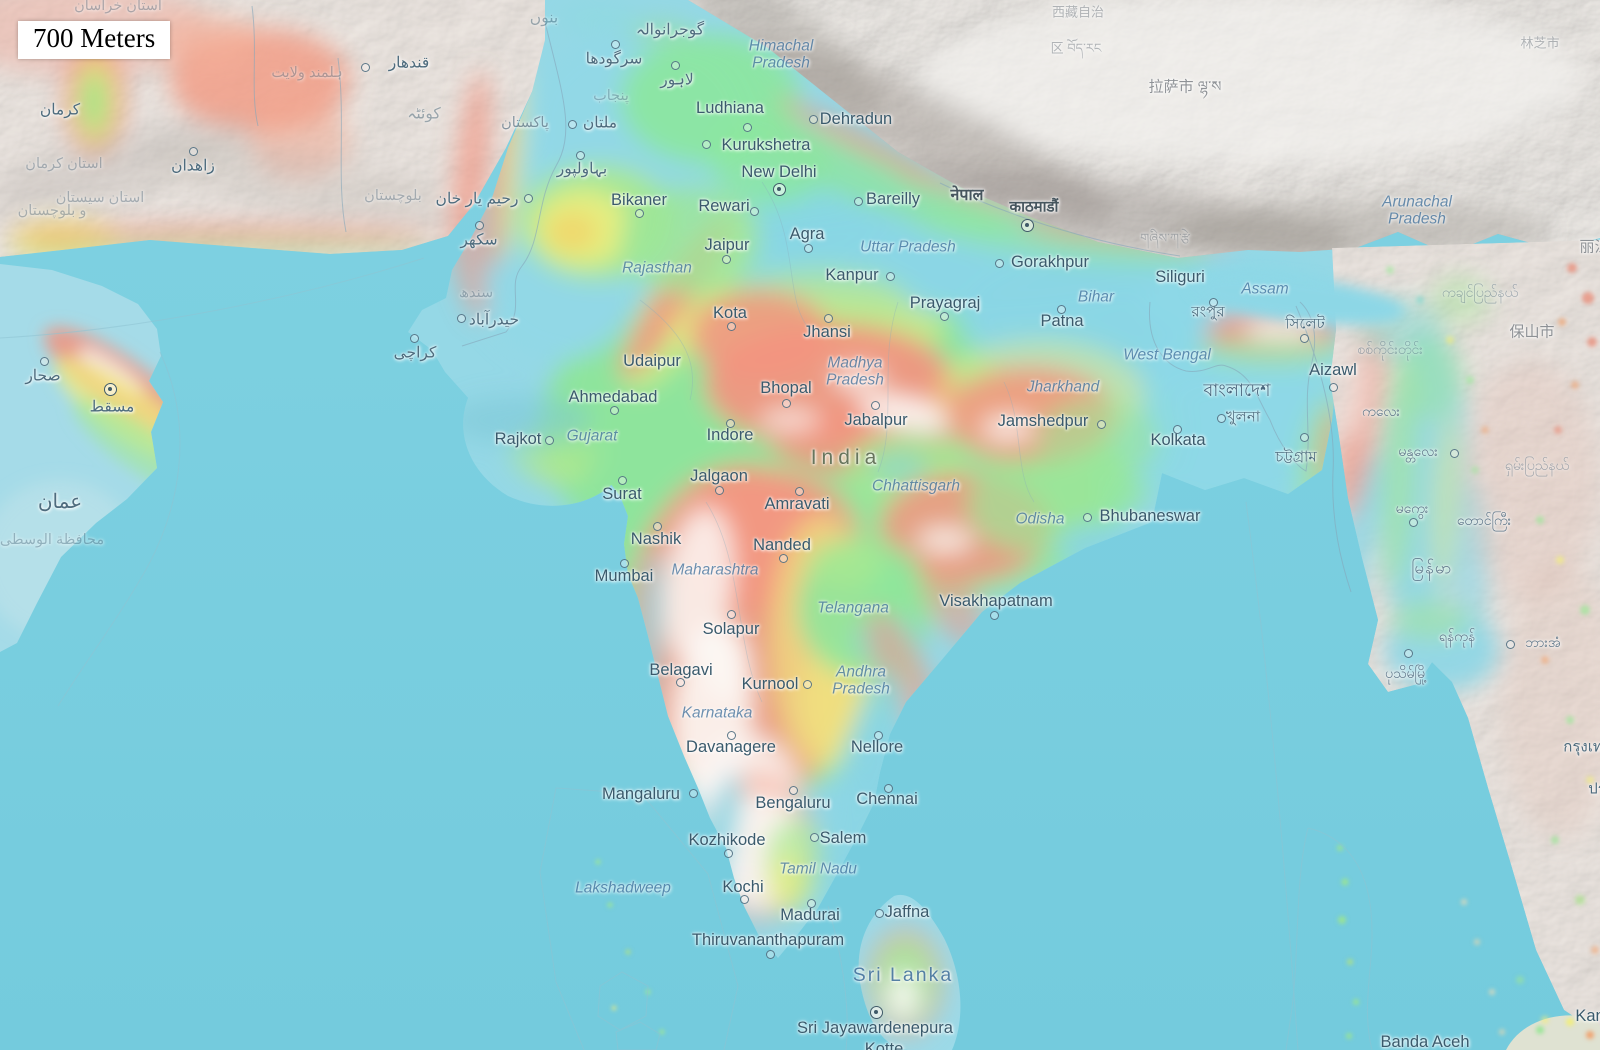  What do you see at coordinates (1208, 312) in the screenshot?
I see `place-label: রংপুর` at bounding box center [1208, 312].